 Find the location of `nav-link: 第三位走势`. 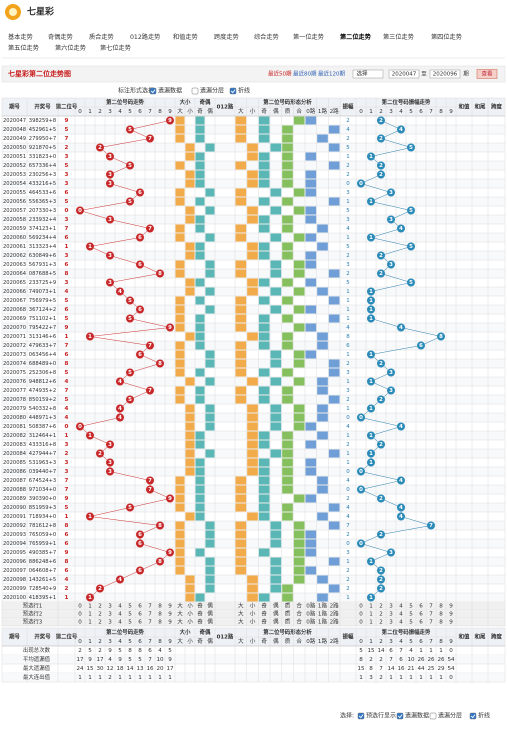

nav-link: 第三位走势 is located at coordinates (398, 37).